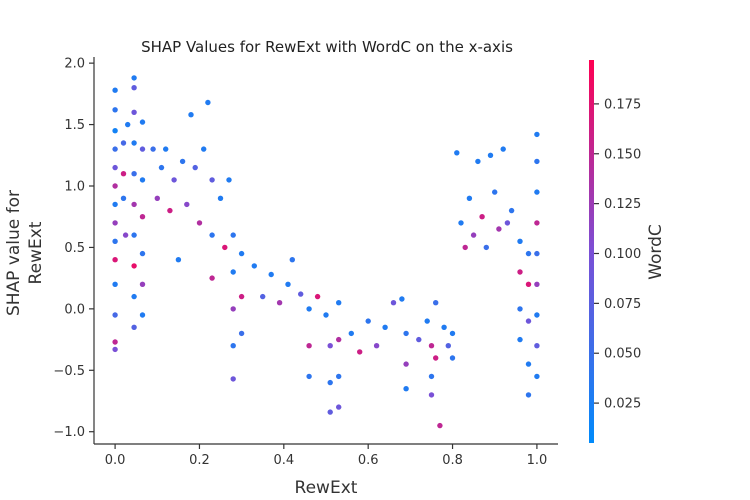 This screenshot has width=750, height=500. I want to click on x-tick-label: 0.2, so click(199, 460).